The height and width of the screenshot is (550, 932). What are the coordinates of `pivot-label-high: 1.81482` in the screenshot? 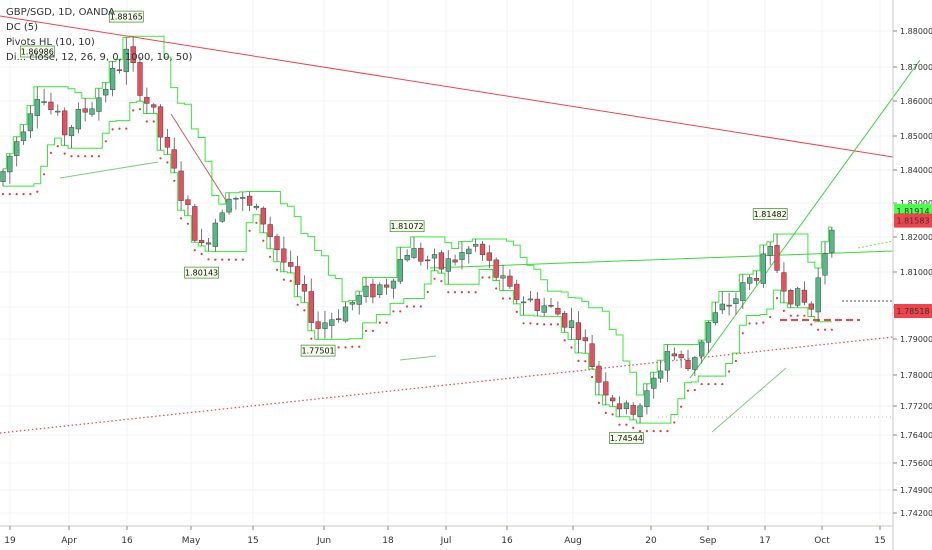 It's located at (770, 214).